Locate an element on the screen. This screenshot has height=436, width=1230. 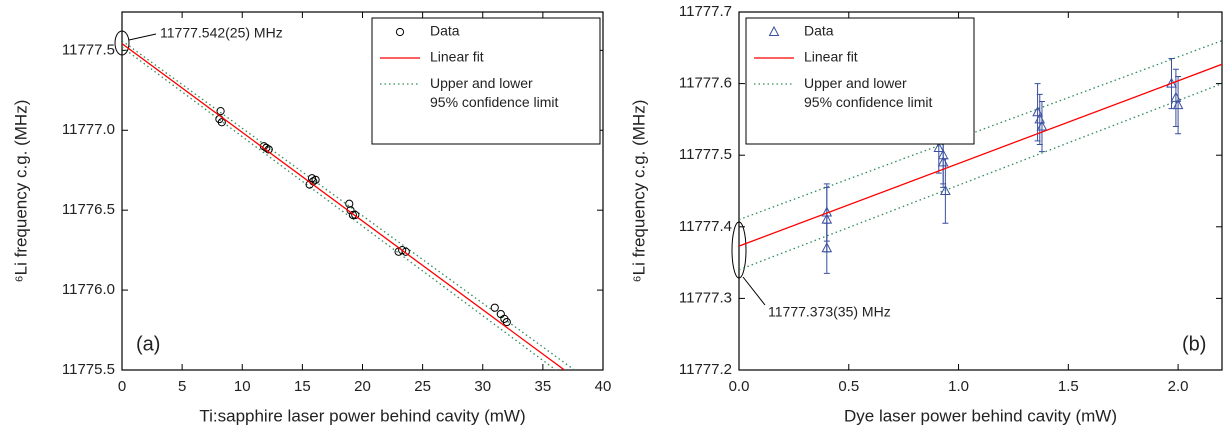
annotation: 11777.542(25) MHz is located at coordinates (221, 33).